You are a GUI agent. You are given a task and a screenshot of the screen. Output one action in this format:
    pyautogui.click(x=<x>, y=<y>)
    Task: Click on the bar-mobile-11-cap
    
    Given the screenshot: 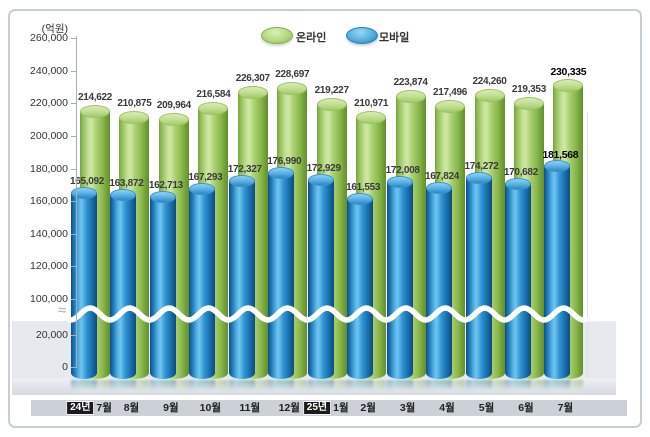 What is the action you would take?
    pyautogui.click(x=517, y=183)
    